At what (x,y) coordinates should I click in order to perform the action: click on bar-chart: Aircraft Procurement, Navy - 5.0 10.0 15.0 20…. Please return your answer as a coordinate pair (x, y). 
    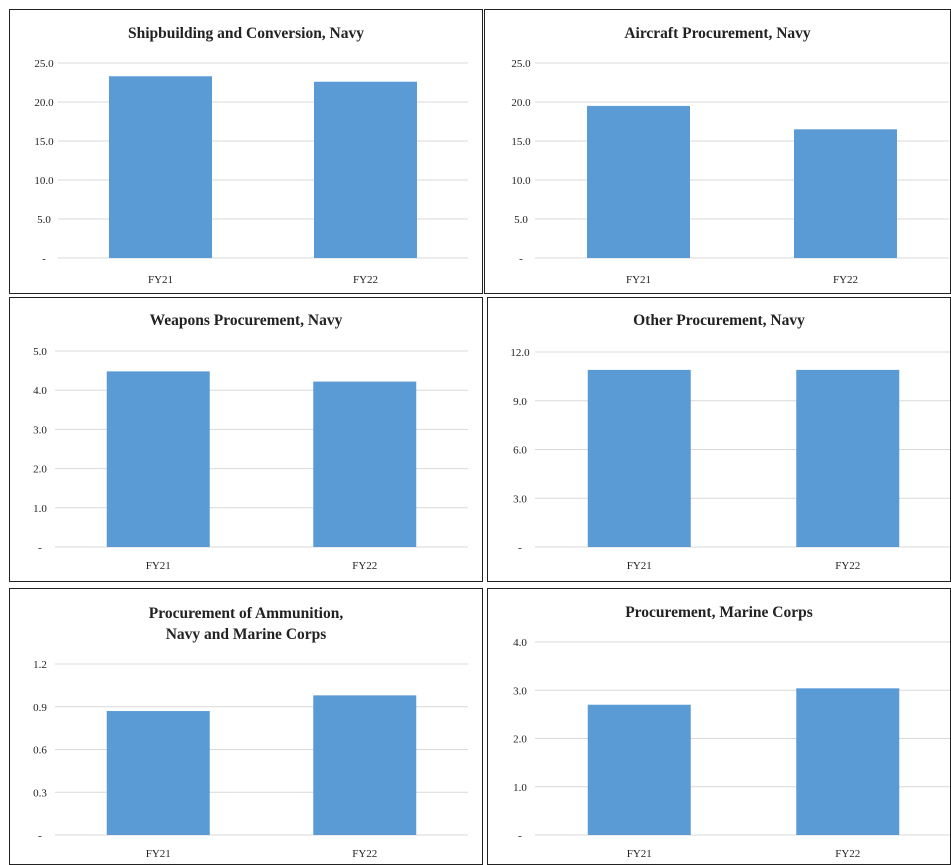
    Looking at the image, I should click on (730, 155).